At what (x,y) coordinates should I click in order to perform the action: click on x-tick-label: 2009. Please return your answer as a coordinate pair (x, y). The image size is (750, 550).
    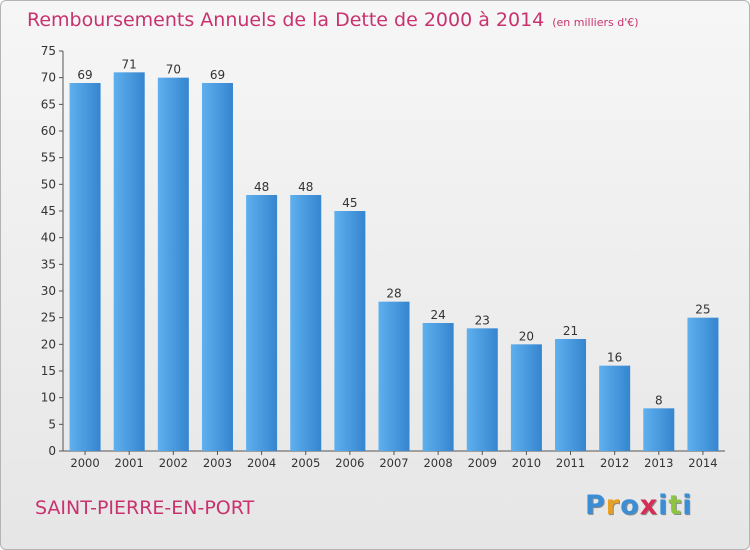
    Looking at the image, I should click on (482, 463).